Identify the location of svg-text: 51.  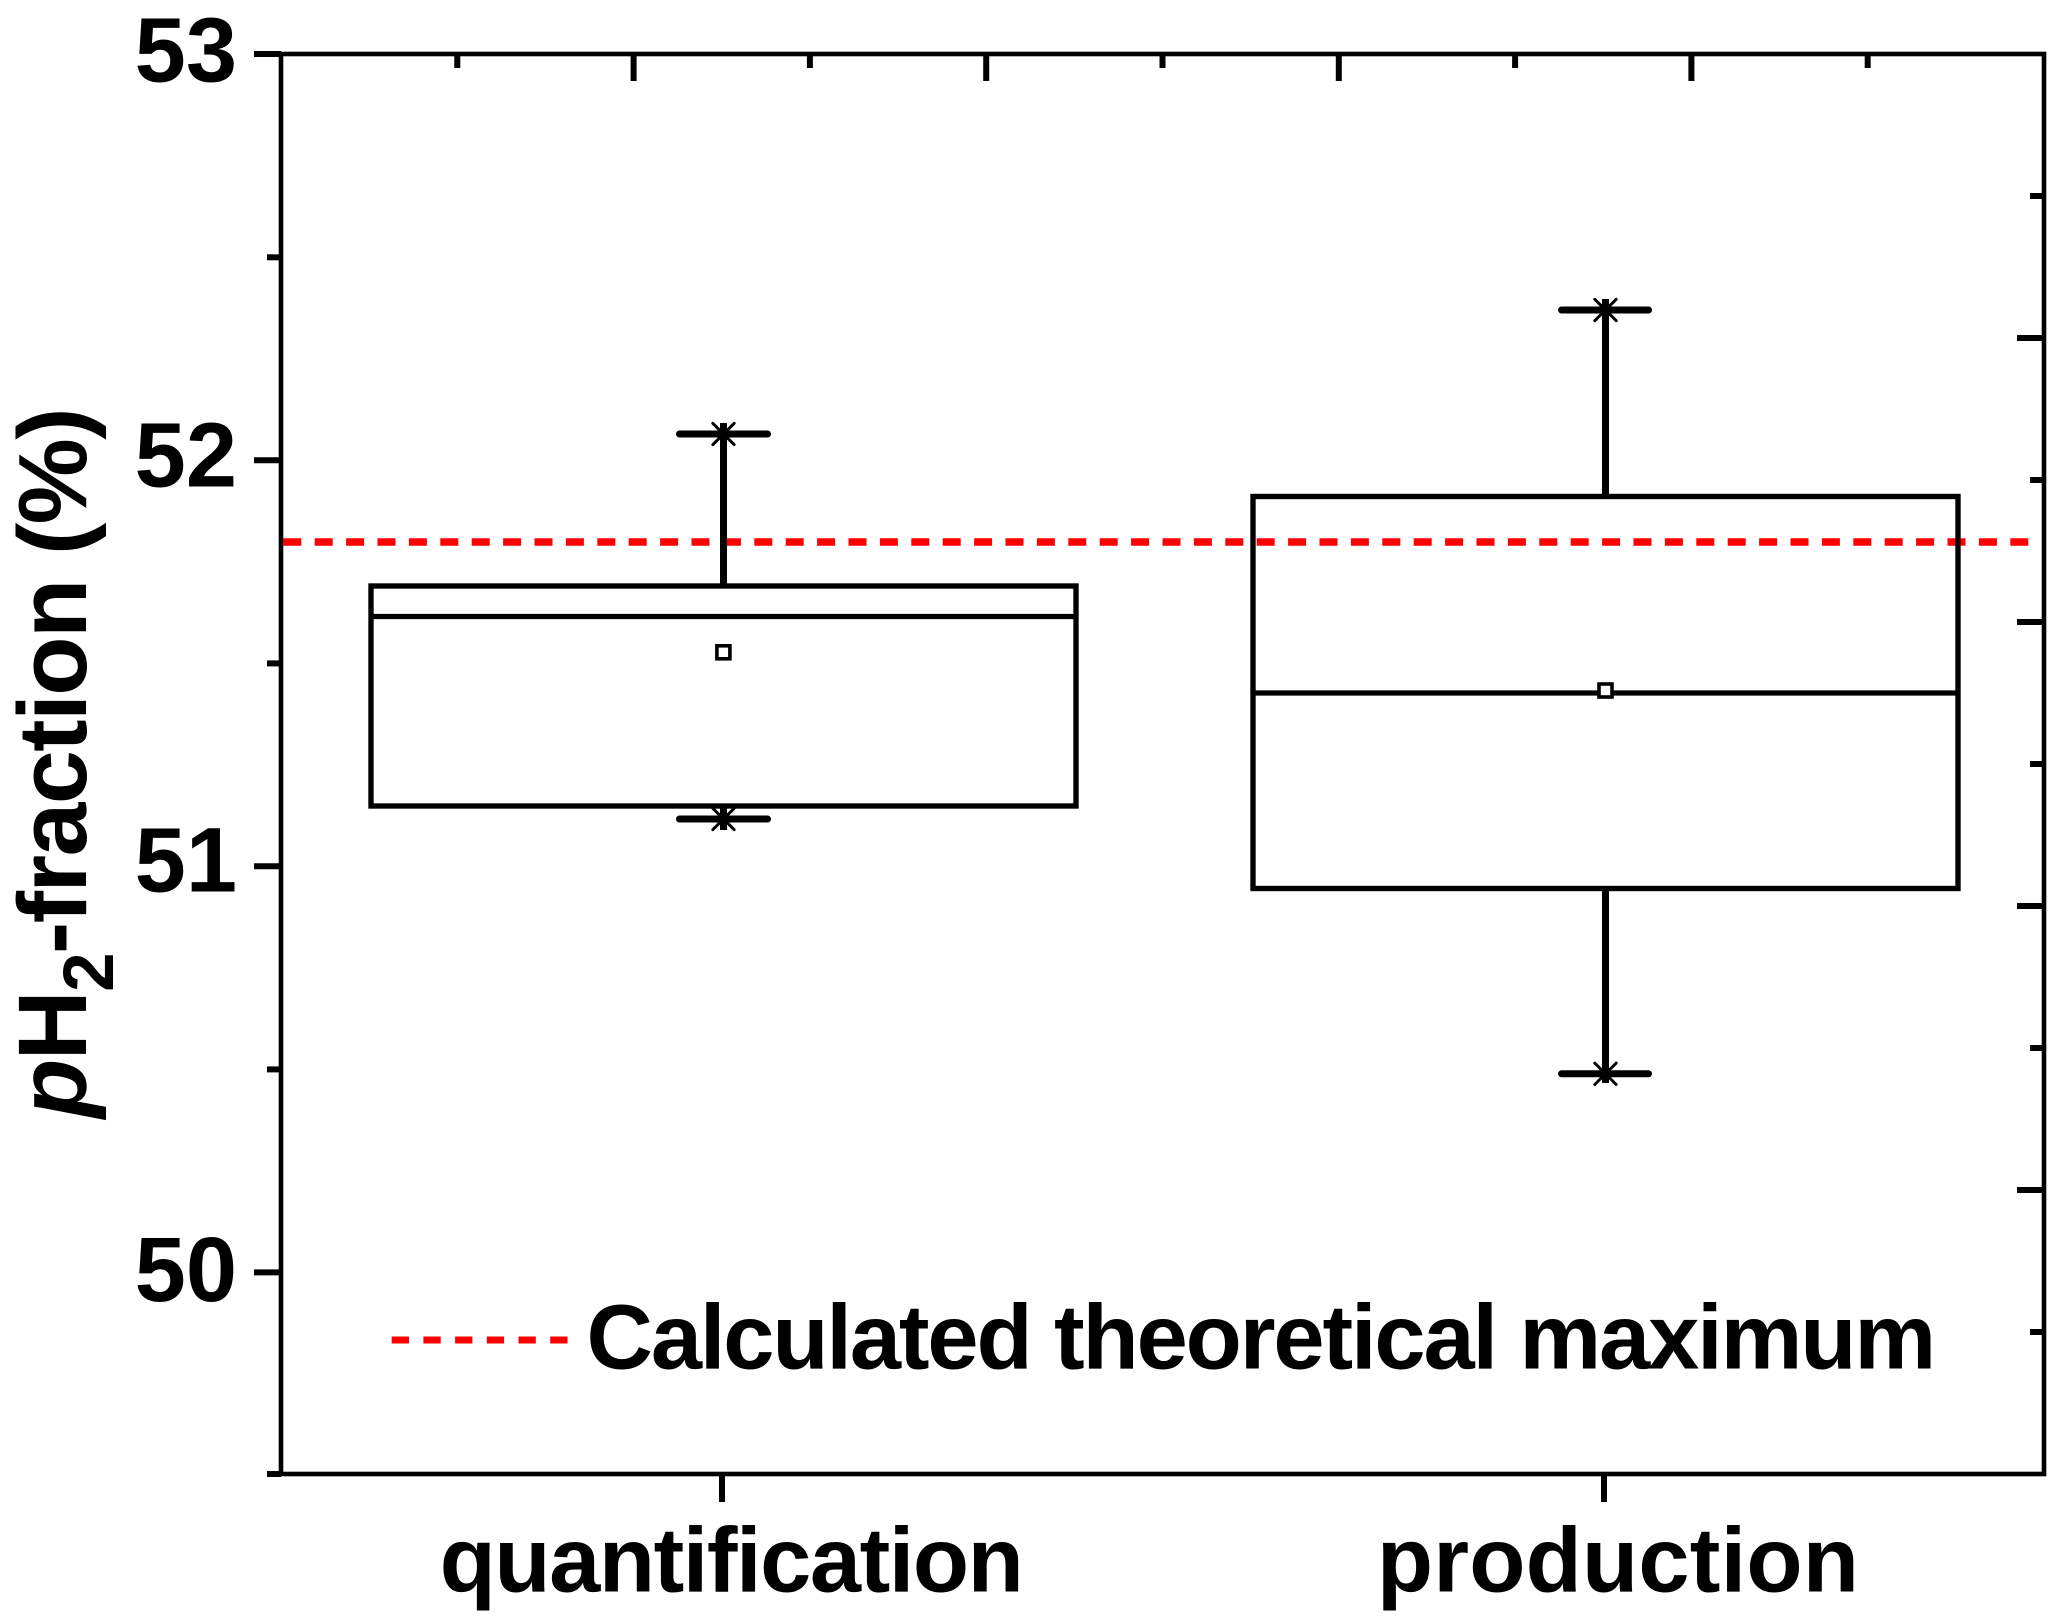
(186, 861).